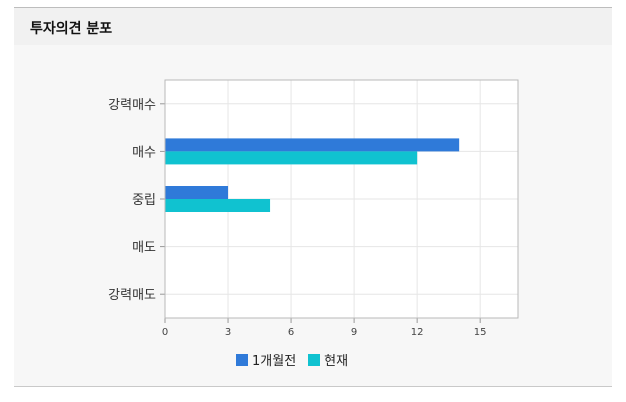 This screenshot has height=402, width=626. Describe the element at coordinates (165, 332) in the screenshot. I see `x-tick-label: 0` at that location.